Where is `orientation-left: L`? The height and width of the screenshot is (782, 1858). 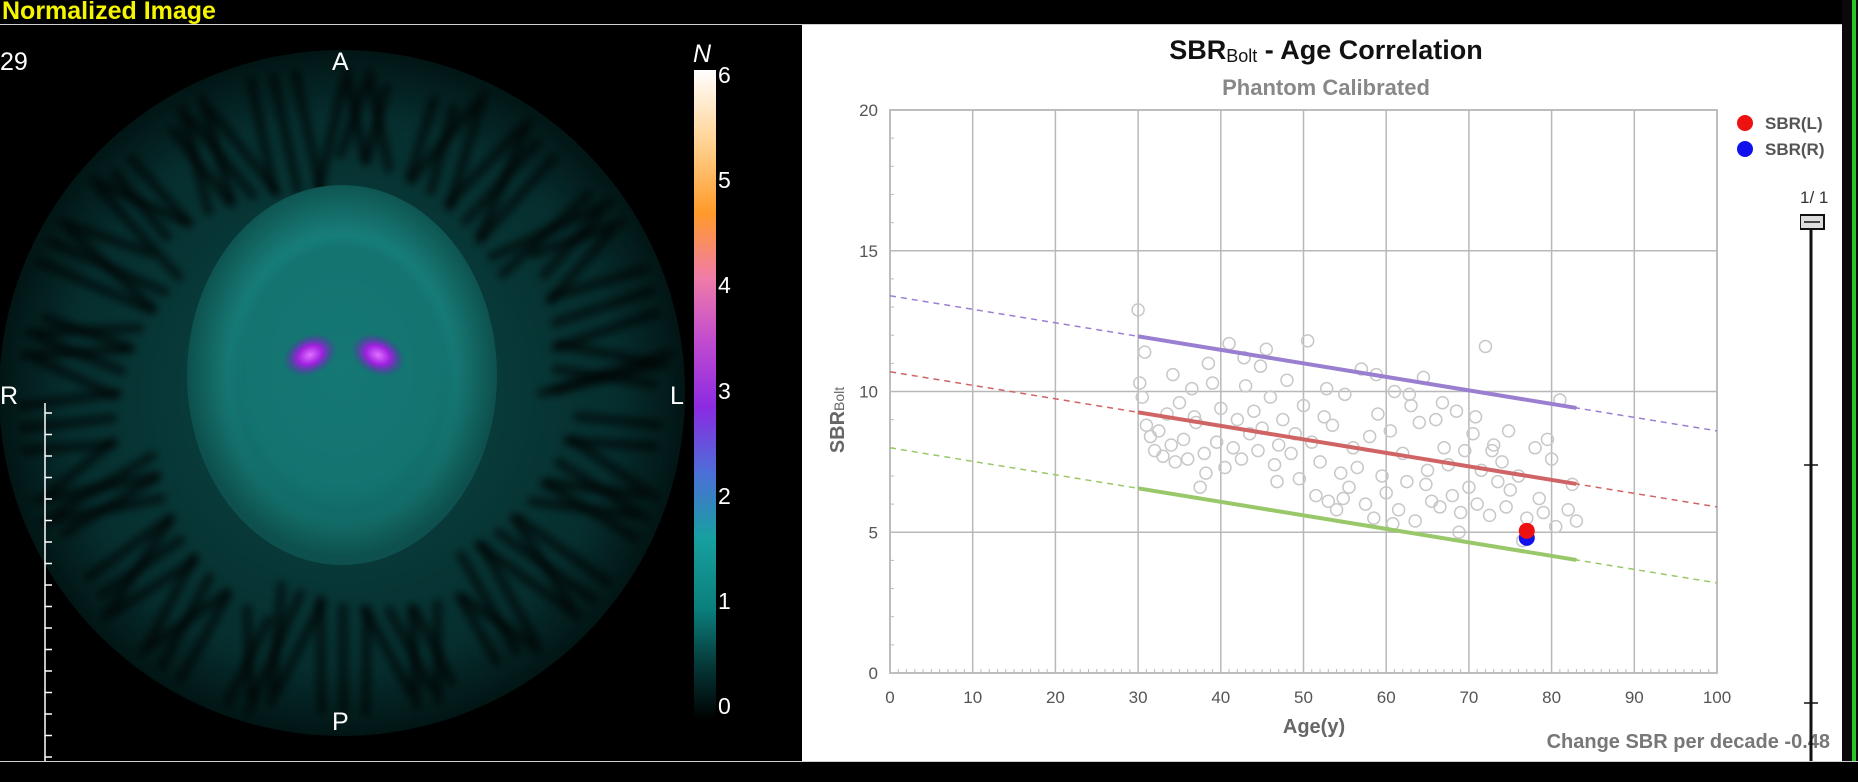 orientation-left: L is located at coordinates (677, 396).